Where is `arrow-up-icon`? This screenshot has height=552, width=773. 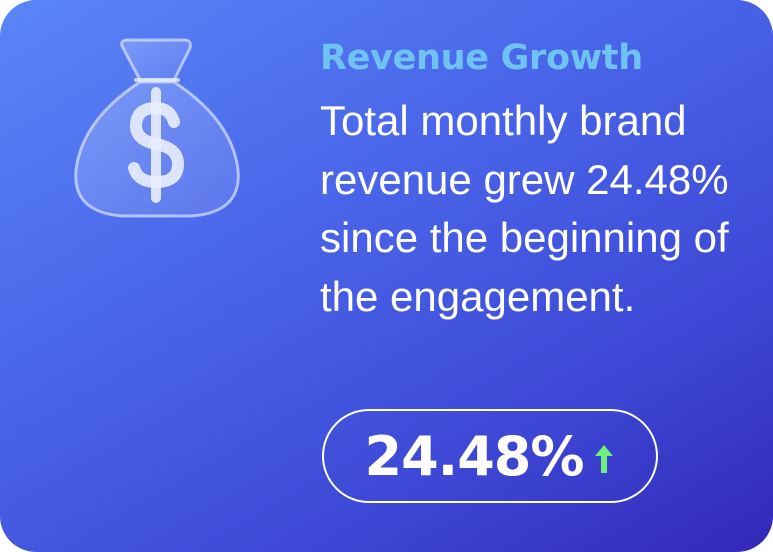
arrow-up-icon is located at coordinates (604, 459).